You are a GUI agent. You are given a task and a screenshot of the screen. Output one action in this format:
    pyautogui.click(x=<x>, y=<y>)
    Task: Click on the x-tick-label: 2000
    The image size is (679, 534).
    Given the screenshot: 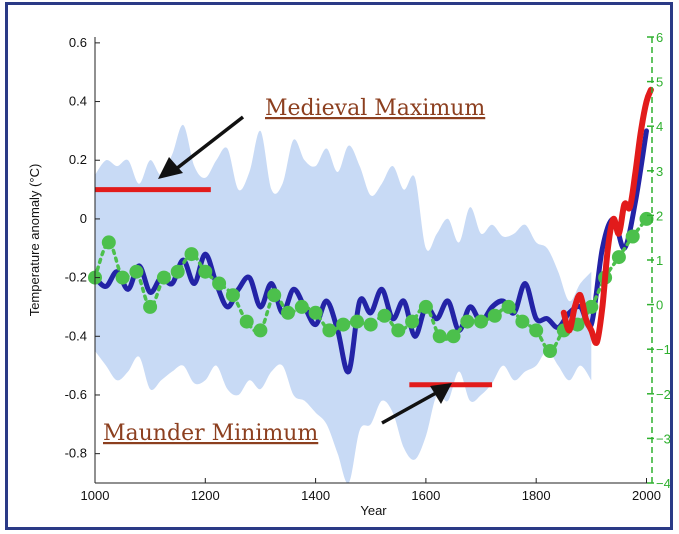 What is the action you would take?
    pyautogui.click(x=646, y=495)
    